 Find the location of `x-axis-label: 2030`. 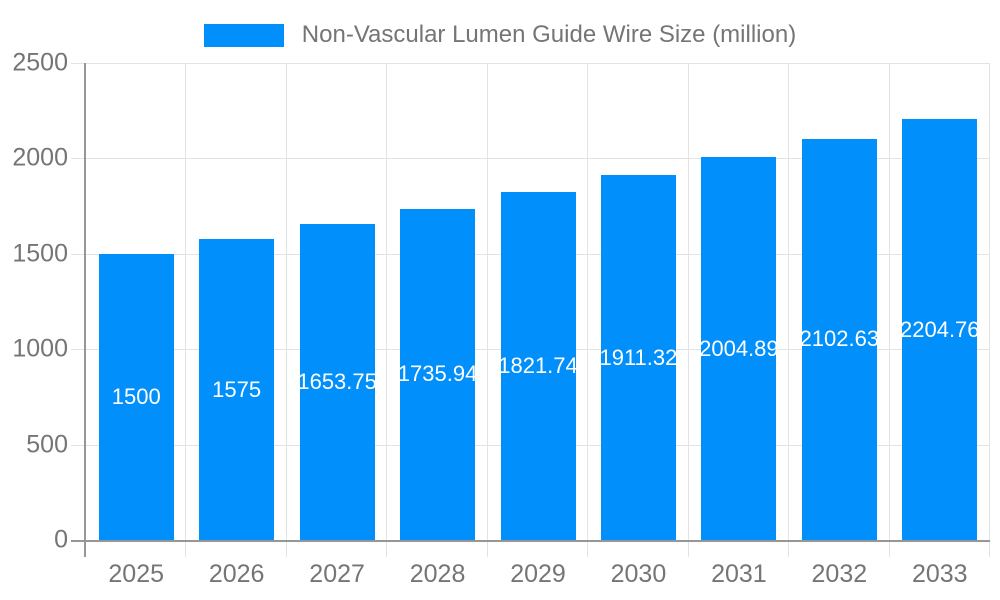

x-axis-label: 2030 is located at coordinates (638, 574).